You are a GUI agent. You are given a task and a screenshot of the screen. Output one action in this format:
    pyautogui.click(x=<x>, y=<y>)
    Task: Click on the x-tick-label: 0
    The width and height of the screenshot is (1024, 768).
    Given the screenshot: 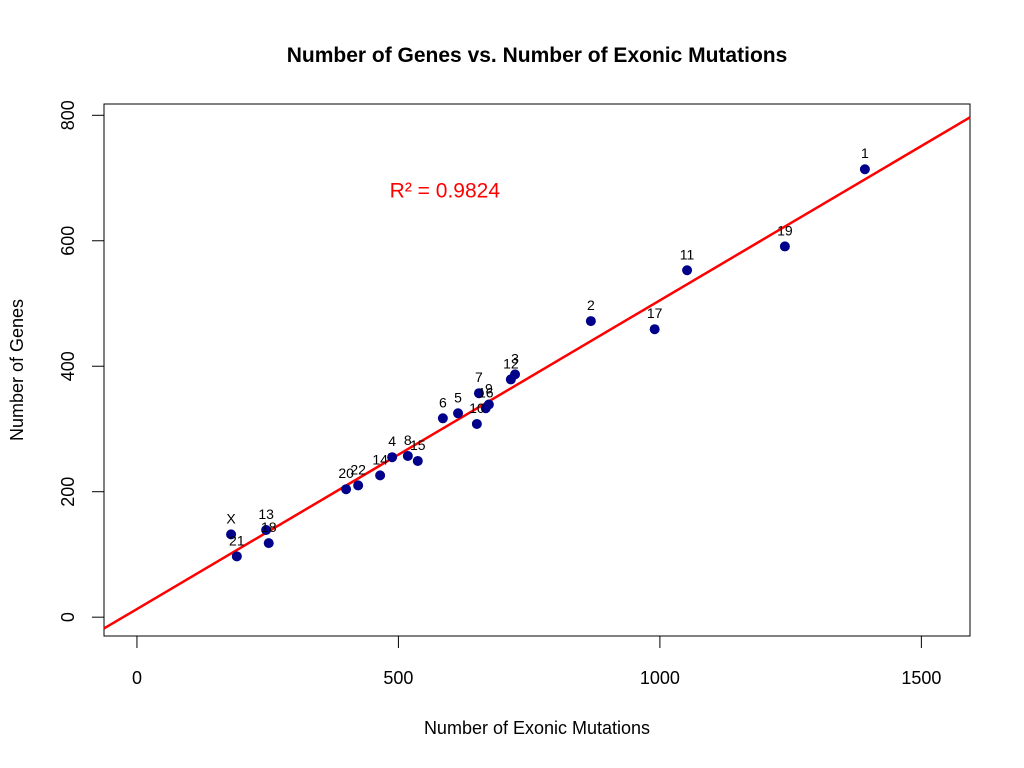 What is the action you would take?
    pyautogui.click(x=137, y=678)
    